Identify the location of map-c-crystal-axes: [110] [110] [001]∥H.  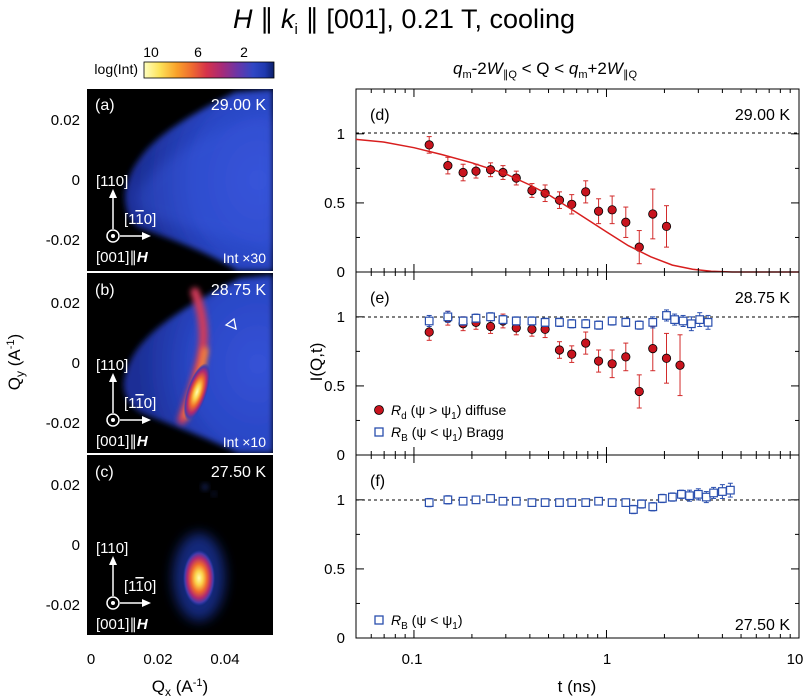
(126, 586).